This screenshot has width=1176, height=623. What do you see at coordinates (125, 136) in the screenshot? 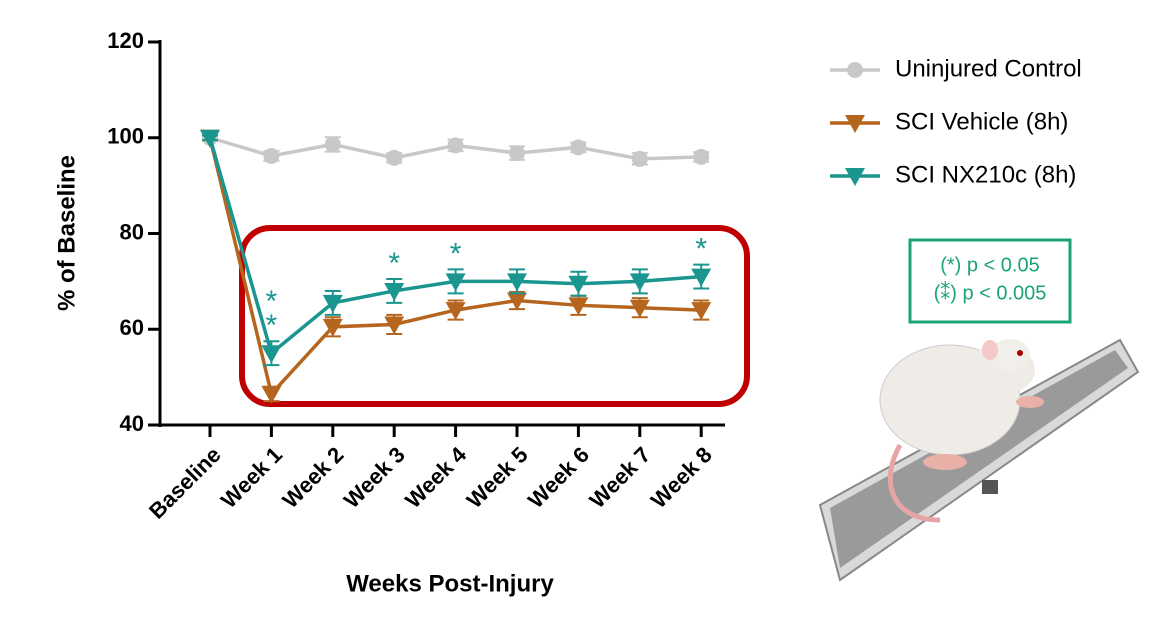
I see `y-tick-label: 100` at bounding box center [125, 136].